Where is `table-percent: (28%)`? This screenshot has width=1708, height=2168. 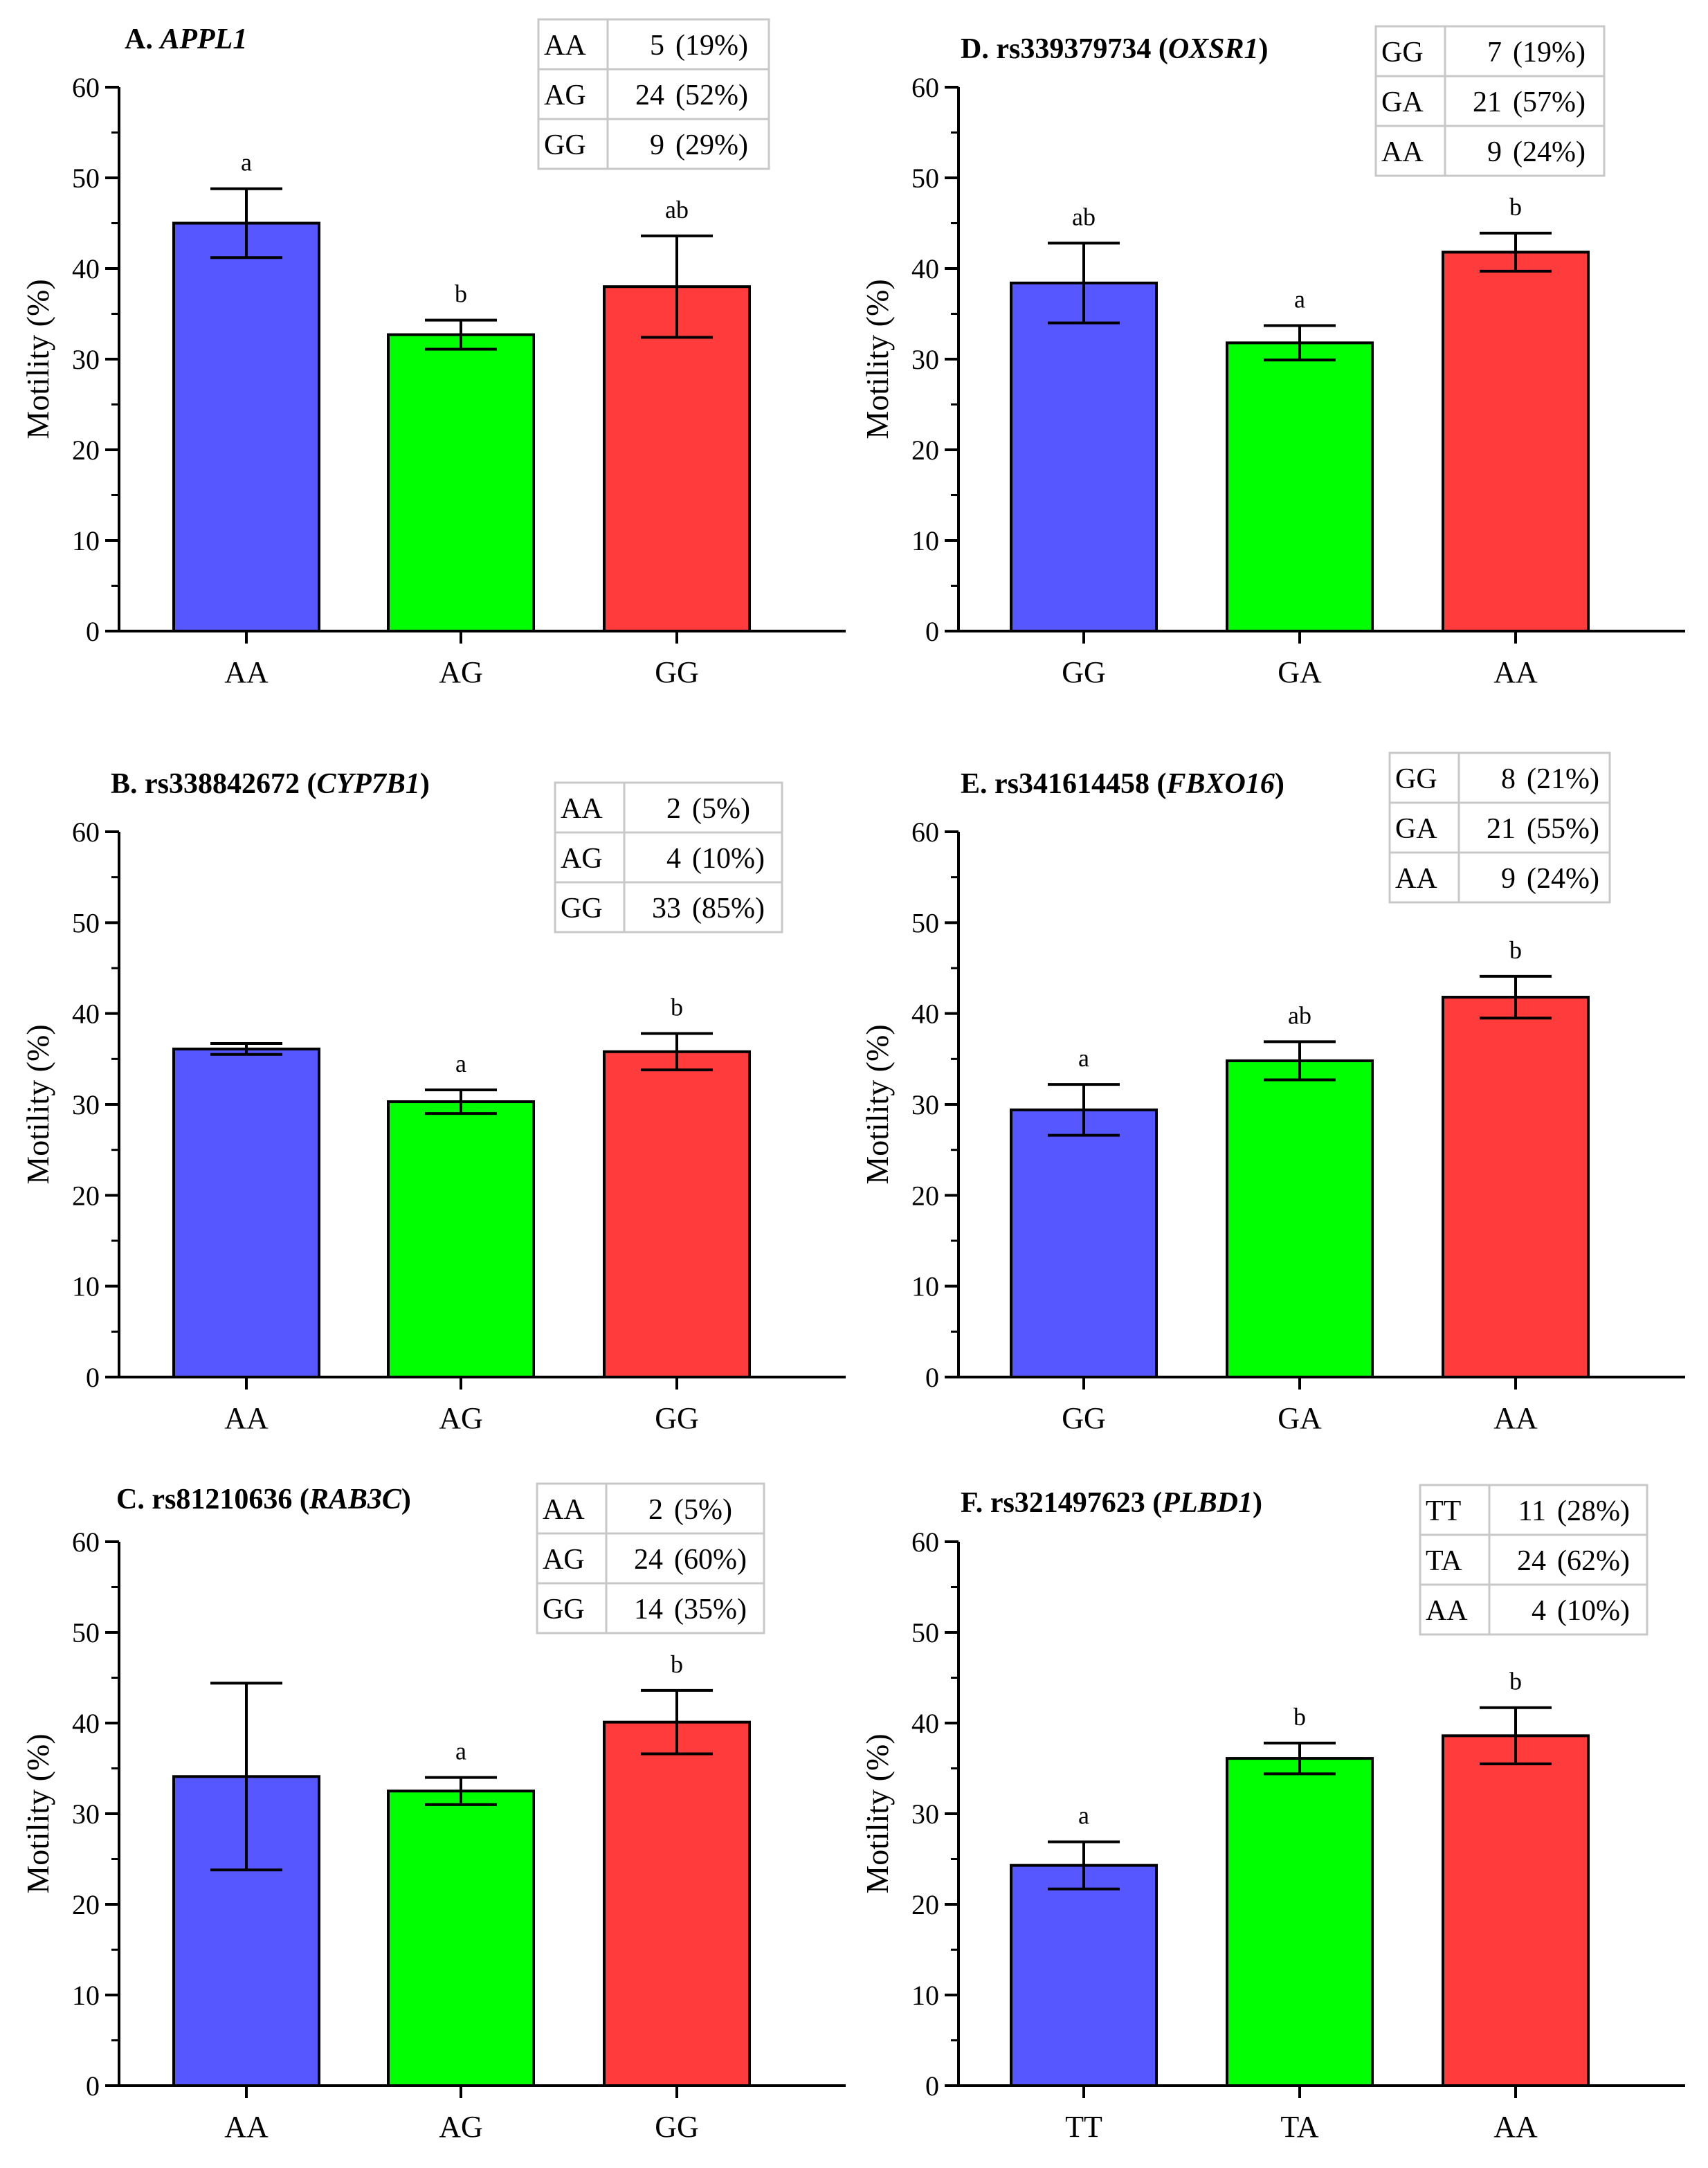 table-percent: (28%) is located at coordinates (1593, 1511).